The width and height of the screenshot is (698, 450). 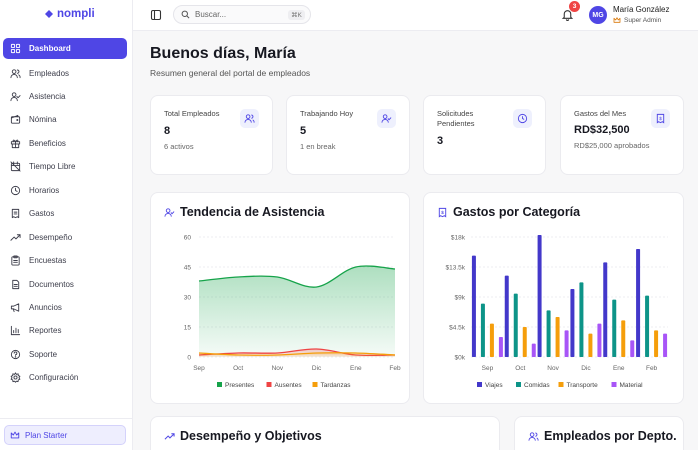 What do you see at coordinates (303, 131) in the screenshot?
I see `stat-value: 5` at bounding box center [303, 131].